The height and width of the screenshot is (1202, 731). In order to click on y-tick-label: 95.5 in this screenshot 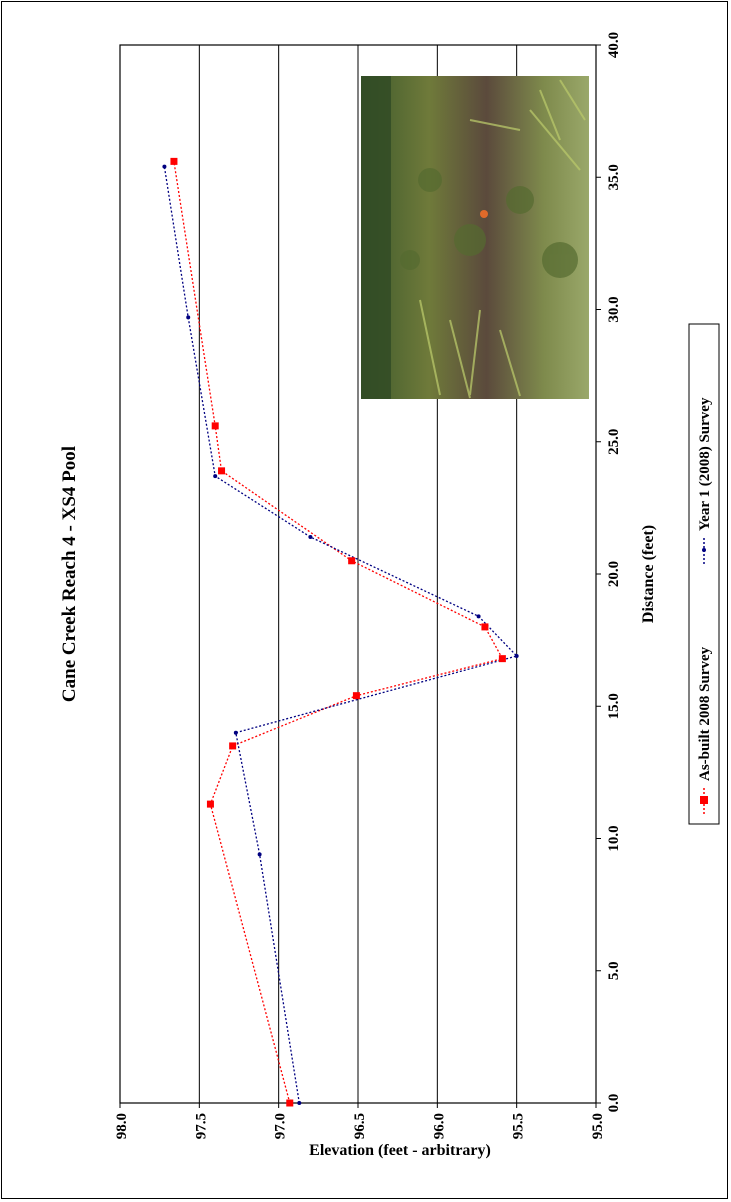, I will do `click(519, 1126)`.